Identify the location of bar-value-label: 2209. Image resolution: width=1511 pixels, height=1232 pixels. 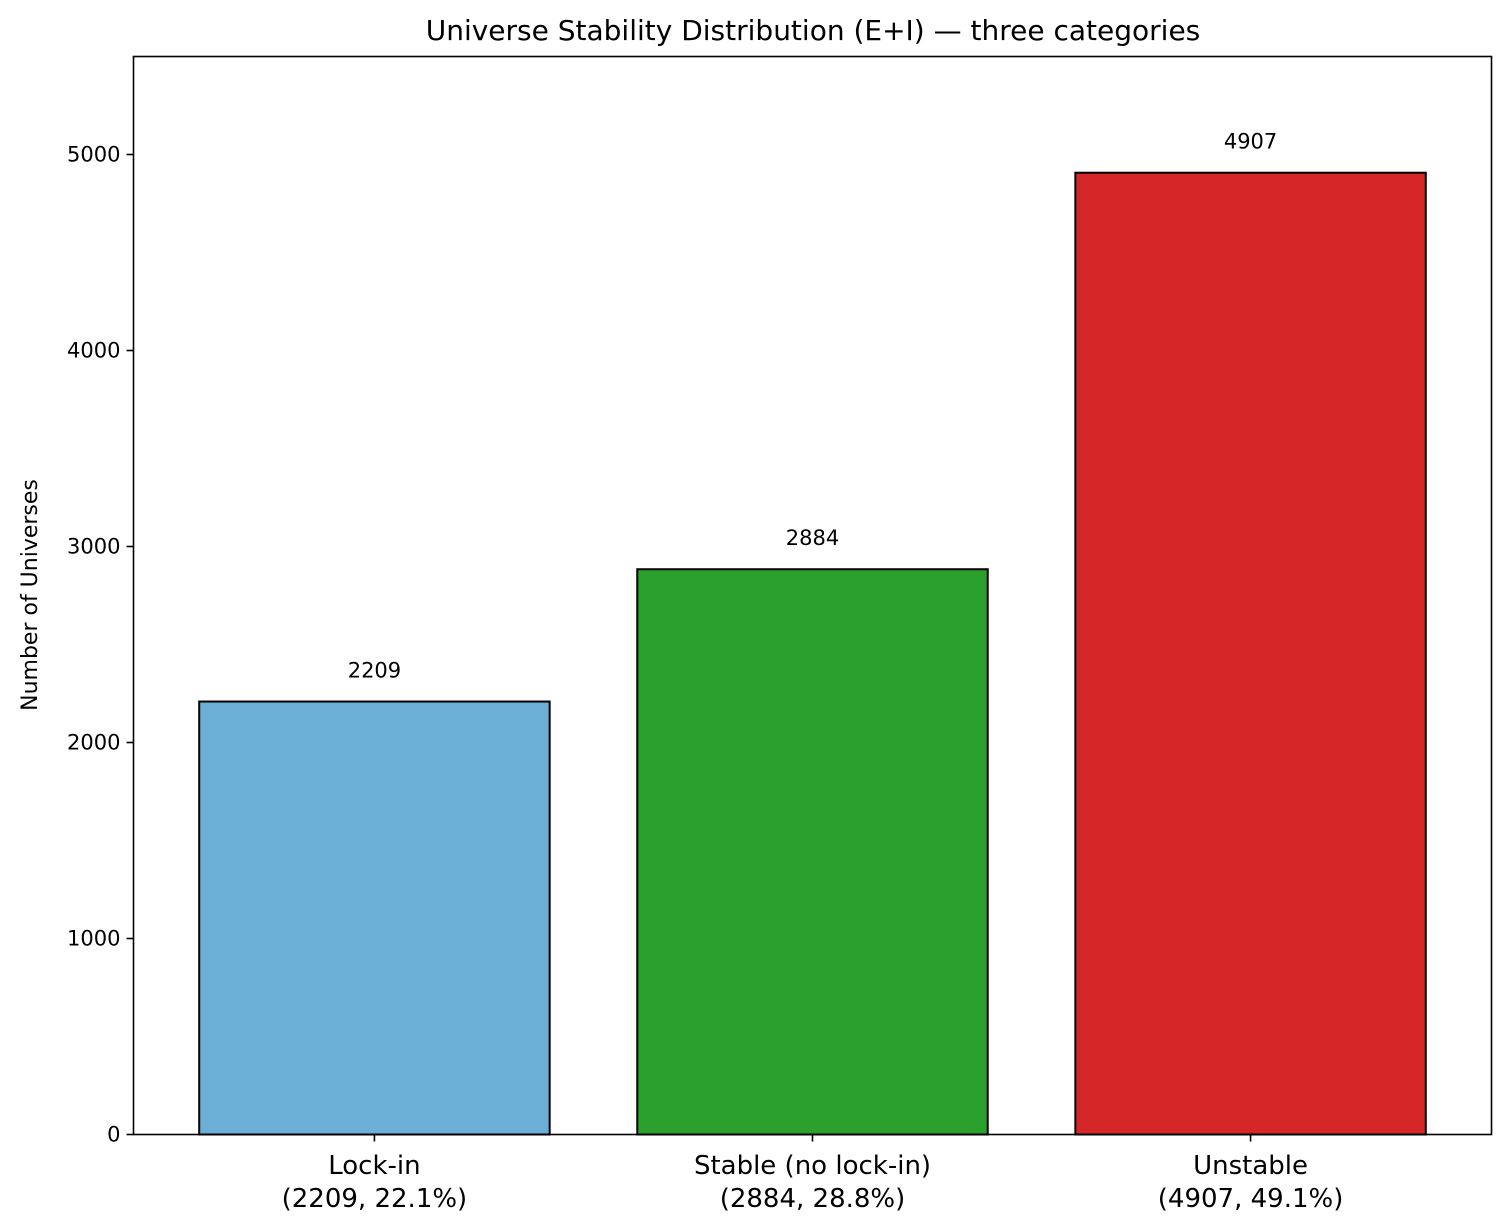
(374, 671).